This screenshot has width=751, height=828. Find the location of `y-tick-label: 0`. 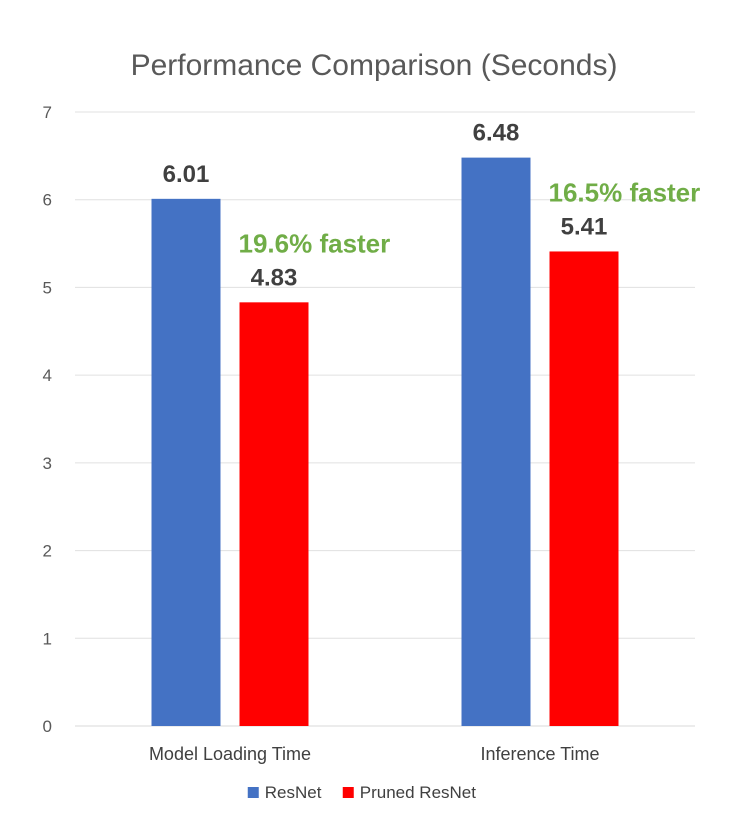

y-tick-label: 0 is located at coordinates (47, 726).